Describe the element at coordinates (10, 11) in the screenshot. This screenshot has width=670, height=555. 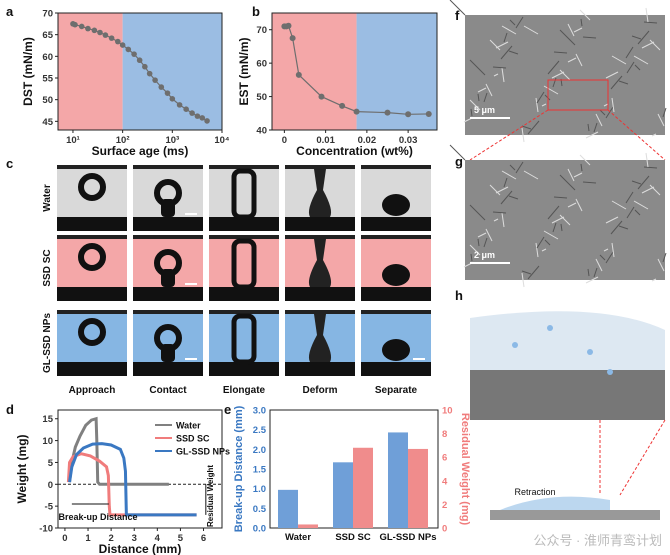
I see `panel-letter-a: a` at that location.